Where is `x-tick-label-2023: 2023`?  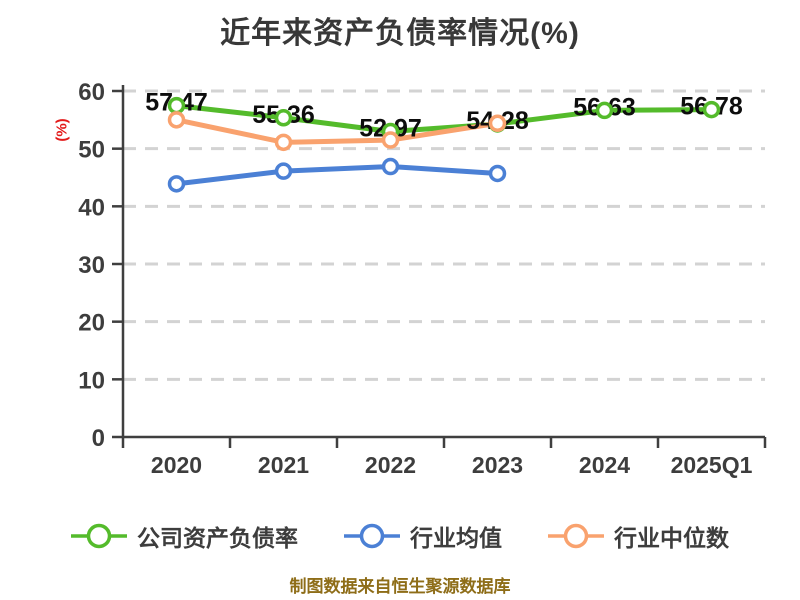 x-tick-label-2023: 2023 is located at coordinates (497, 465).